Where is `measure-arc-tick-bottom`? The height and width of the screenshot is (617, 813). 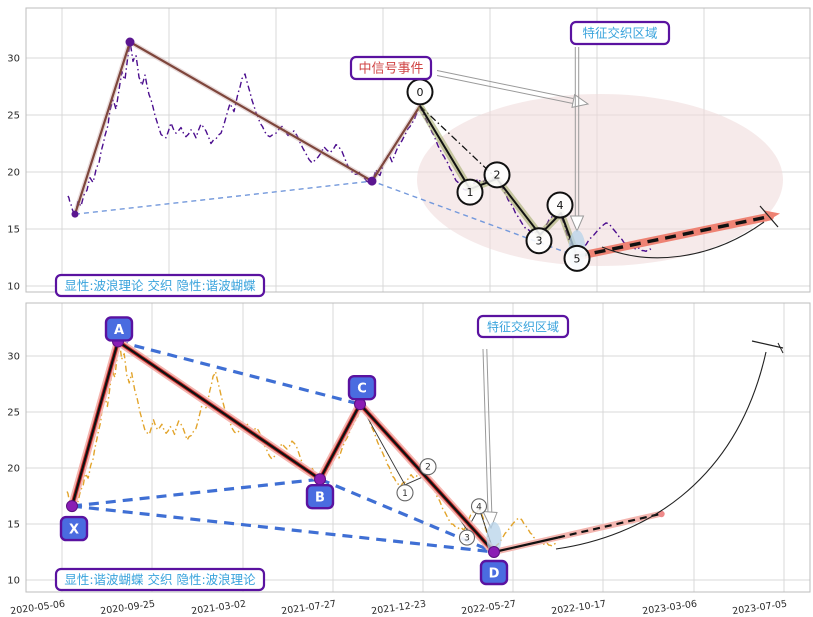 measure-arc-tick-bottom is located at coordinates (780, 348).